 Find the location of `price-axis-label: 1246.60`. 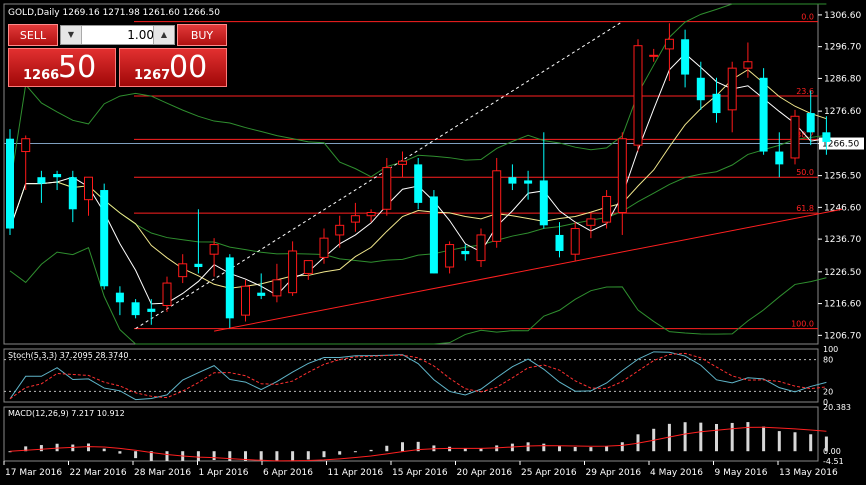

price-axis-label: 1246.60 is located at coordinates (842, 208).